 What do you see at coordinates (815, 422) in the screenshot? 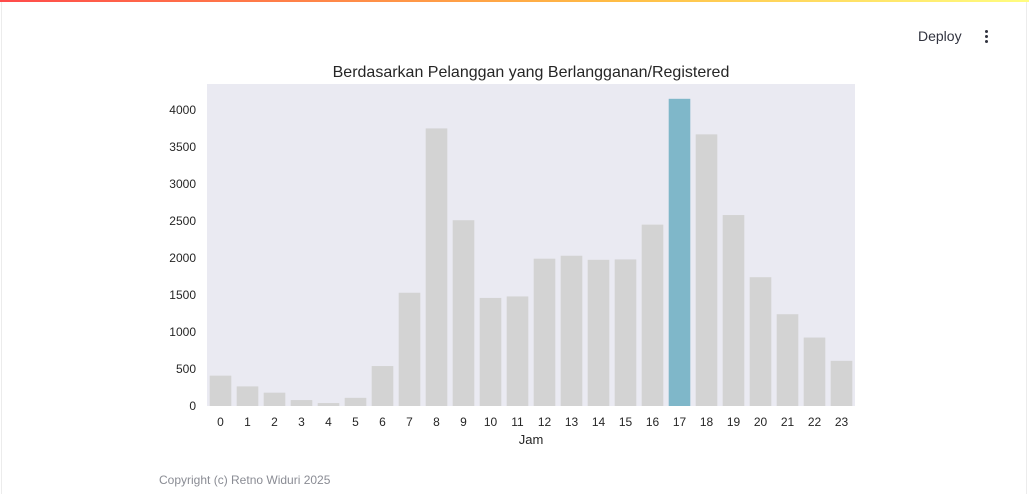
I see `x-tick-label: 22` at bounding box center [815, 422].